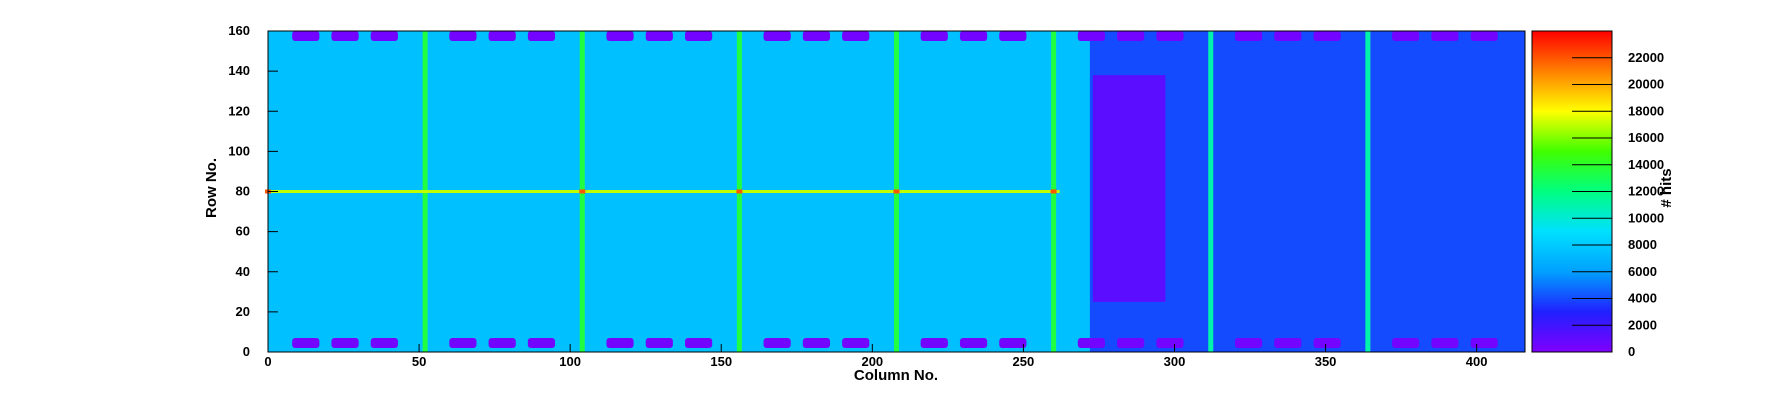  I want to click on z-tick-label: 10000, so click(1646, 217).